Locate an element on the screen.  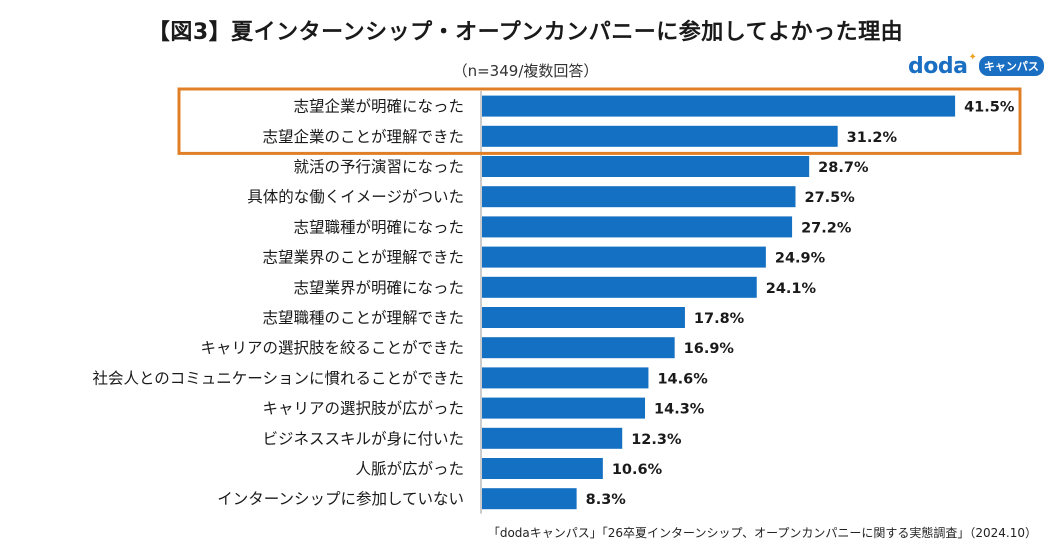
highlight-box is located at coordinates (599, 121).